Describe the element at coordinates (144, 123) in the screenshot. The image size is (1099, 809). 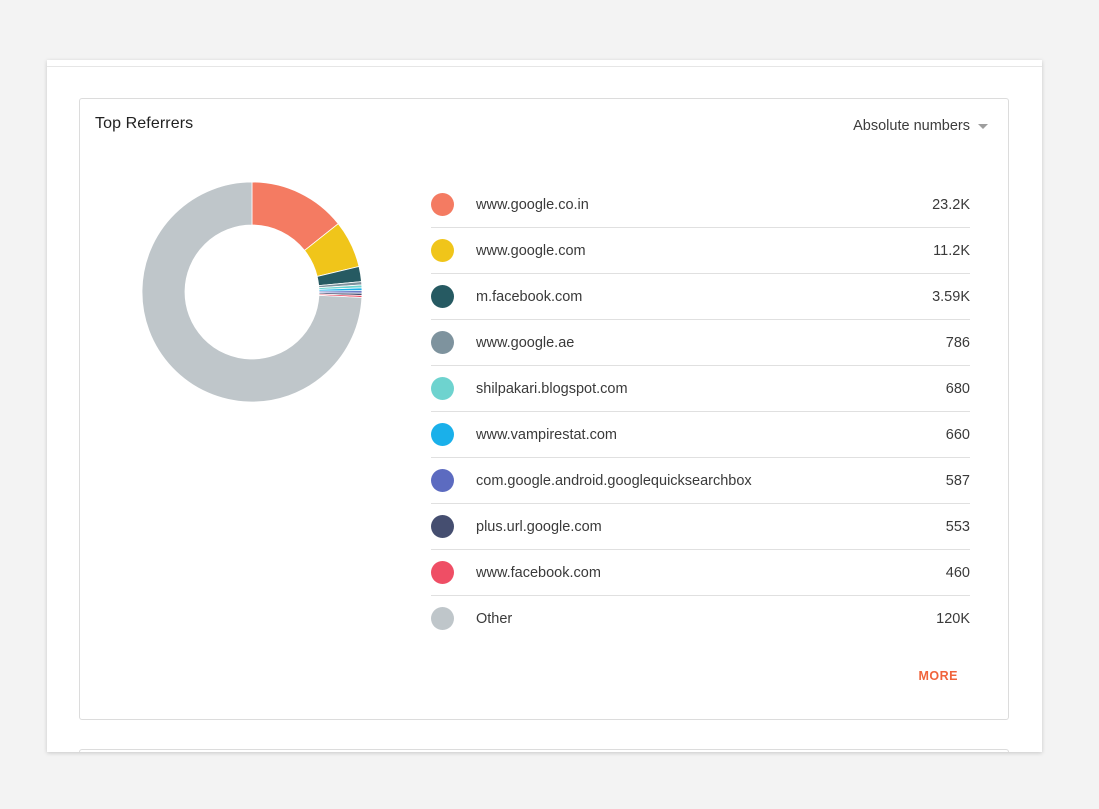
I see `card-title: Top Referrers` at that location.